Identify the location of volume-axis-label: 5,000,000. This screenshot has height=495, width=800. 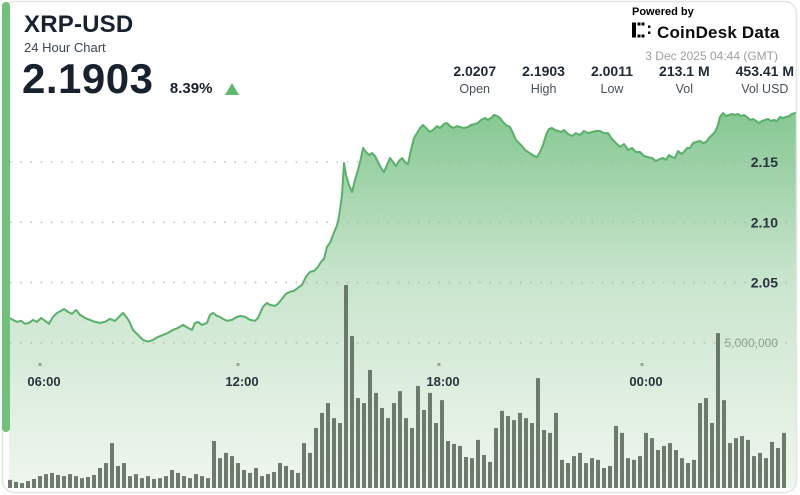
(752, 343).